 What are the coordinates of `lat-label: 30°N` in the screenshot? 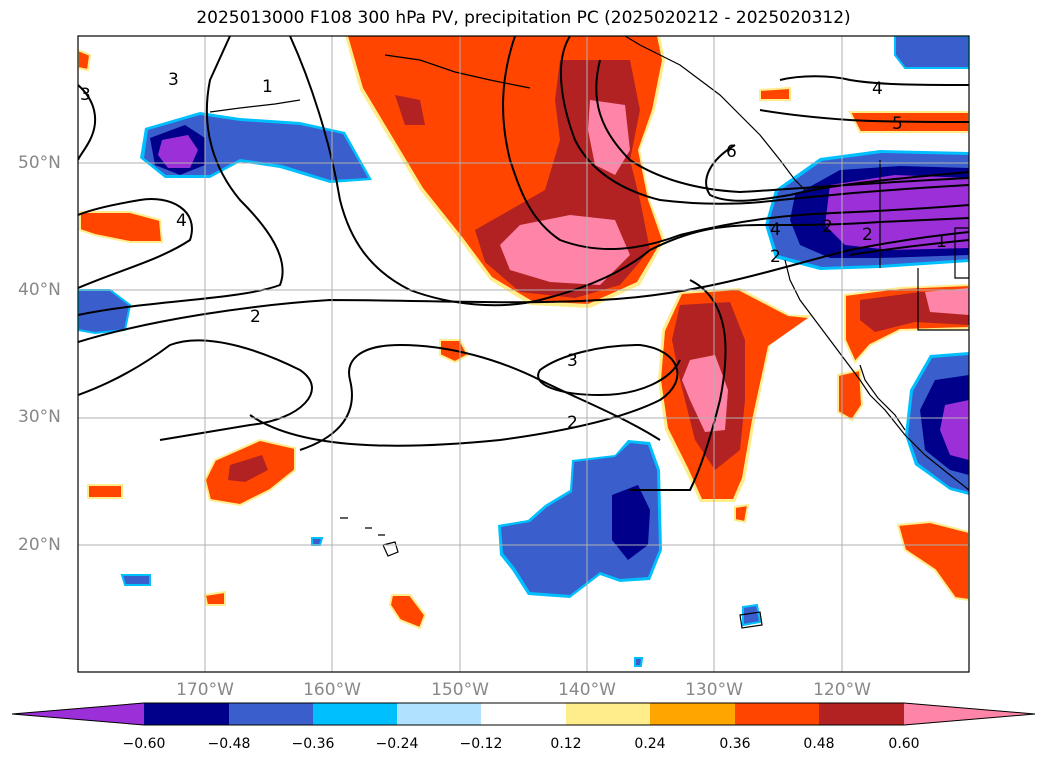 It's located at (39, 417).